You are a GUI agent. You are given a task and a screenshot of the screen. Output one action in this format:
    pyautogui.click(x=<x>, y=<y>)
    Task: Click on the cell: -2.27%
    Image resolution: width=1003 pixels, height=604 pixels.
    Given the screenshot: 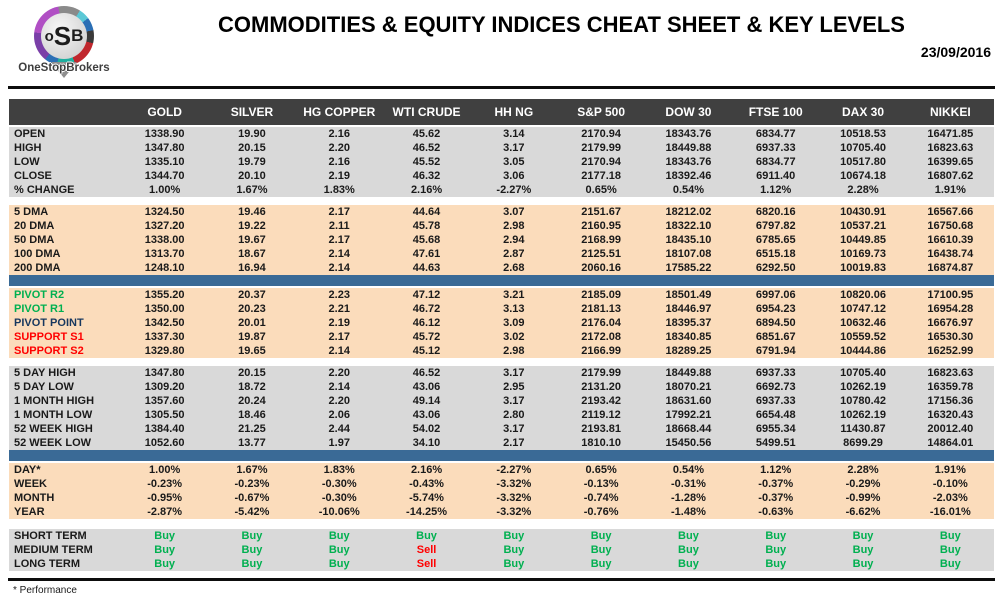 What is the action you would take?
    pyautogui.click(x=514, y=190)
    